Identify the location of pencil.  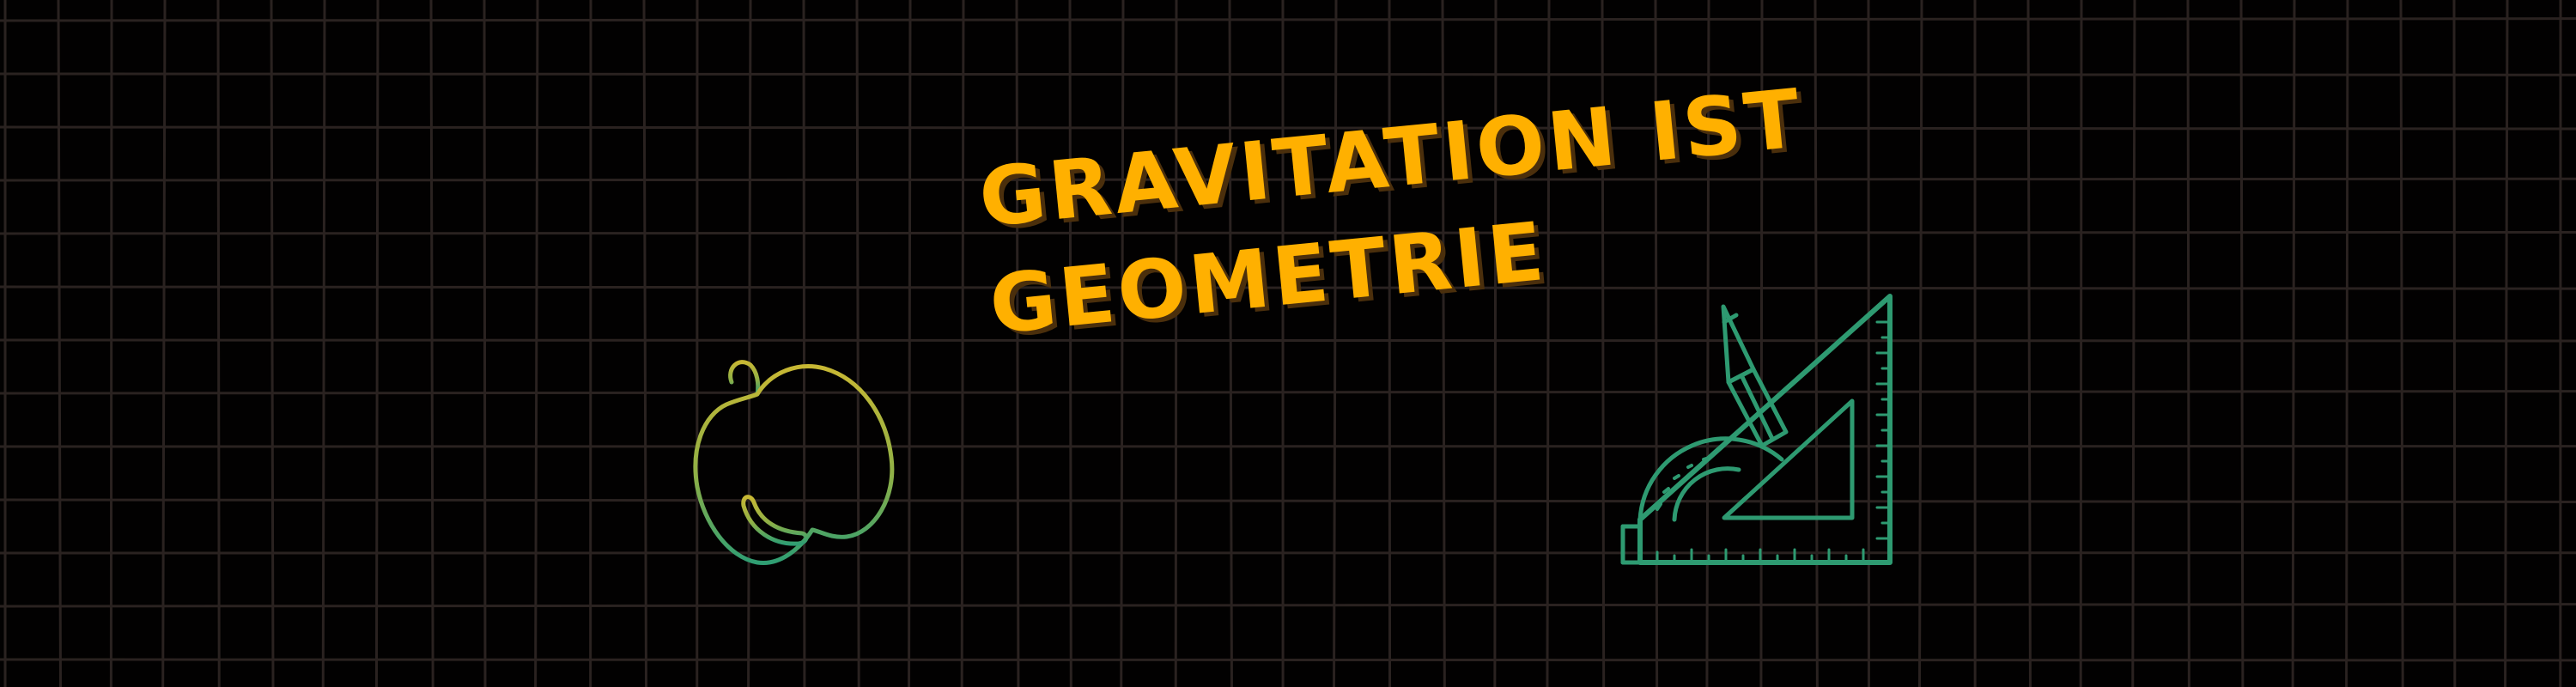
(1755, 376).